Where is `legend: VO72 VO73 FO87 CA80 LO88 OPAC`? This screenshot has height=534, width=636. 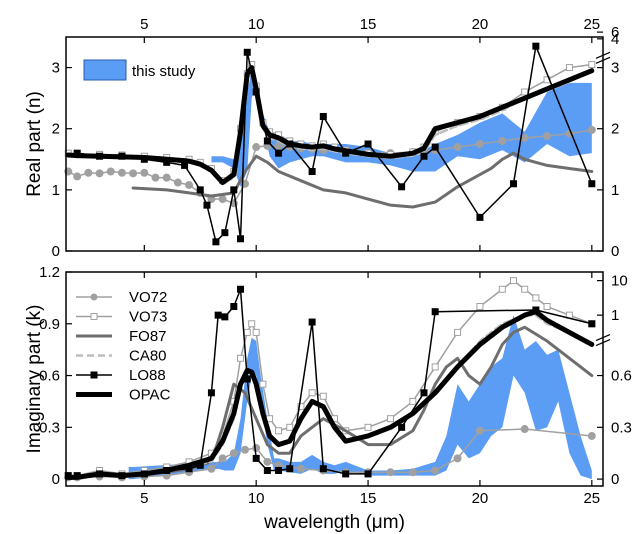
legend: VO72 VO73 FO87 CA80 LO88 OPAC is located at coordinates (123, 346).